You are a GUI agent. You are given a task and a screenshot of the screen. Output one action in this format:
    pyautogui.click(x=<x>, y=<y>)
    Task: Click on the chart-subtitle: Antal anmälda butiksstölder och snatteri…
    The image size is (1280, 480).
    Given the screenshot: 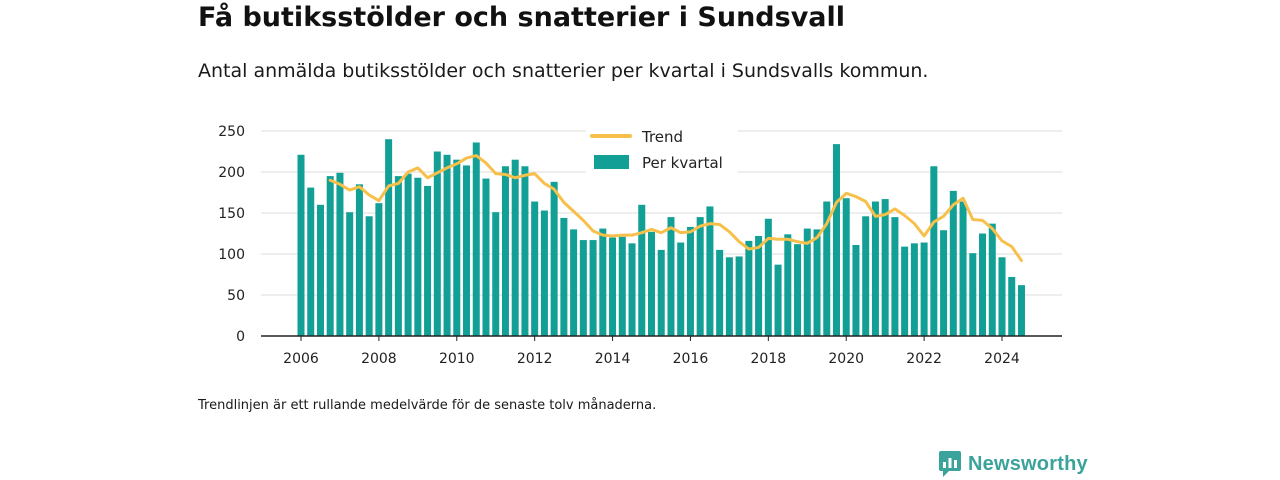 What is the action you would take?
    pyautogui.click(x=563, y=71)
    